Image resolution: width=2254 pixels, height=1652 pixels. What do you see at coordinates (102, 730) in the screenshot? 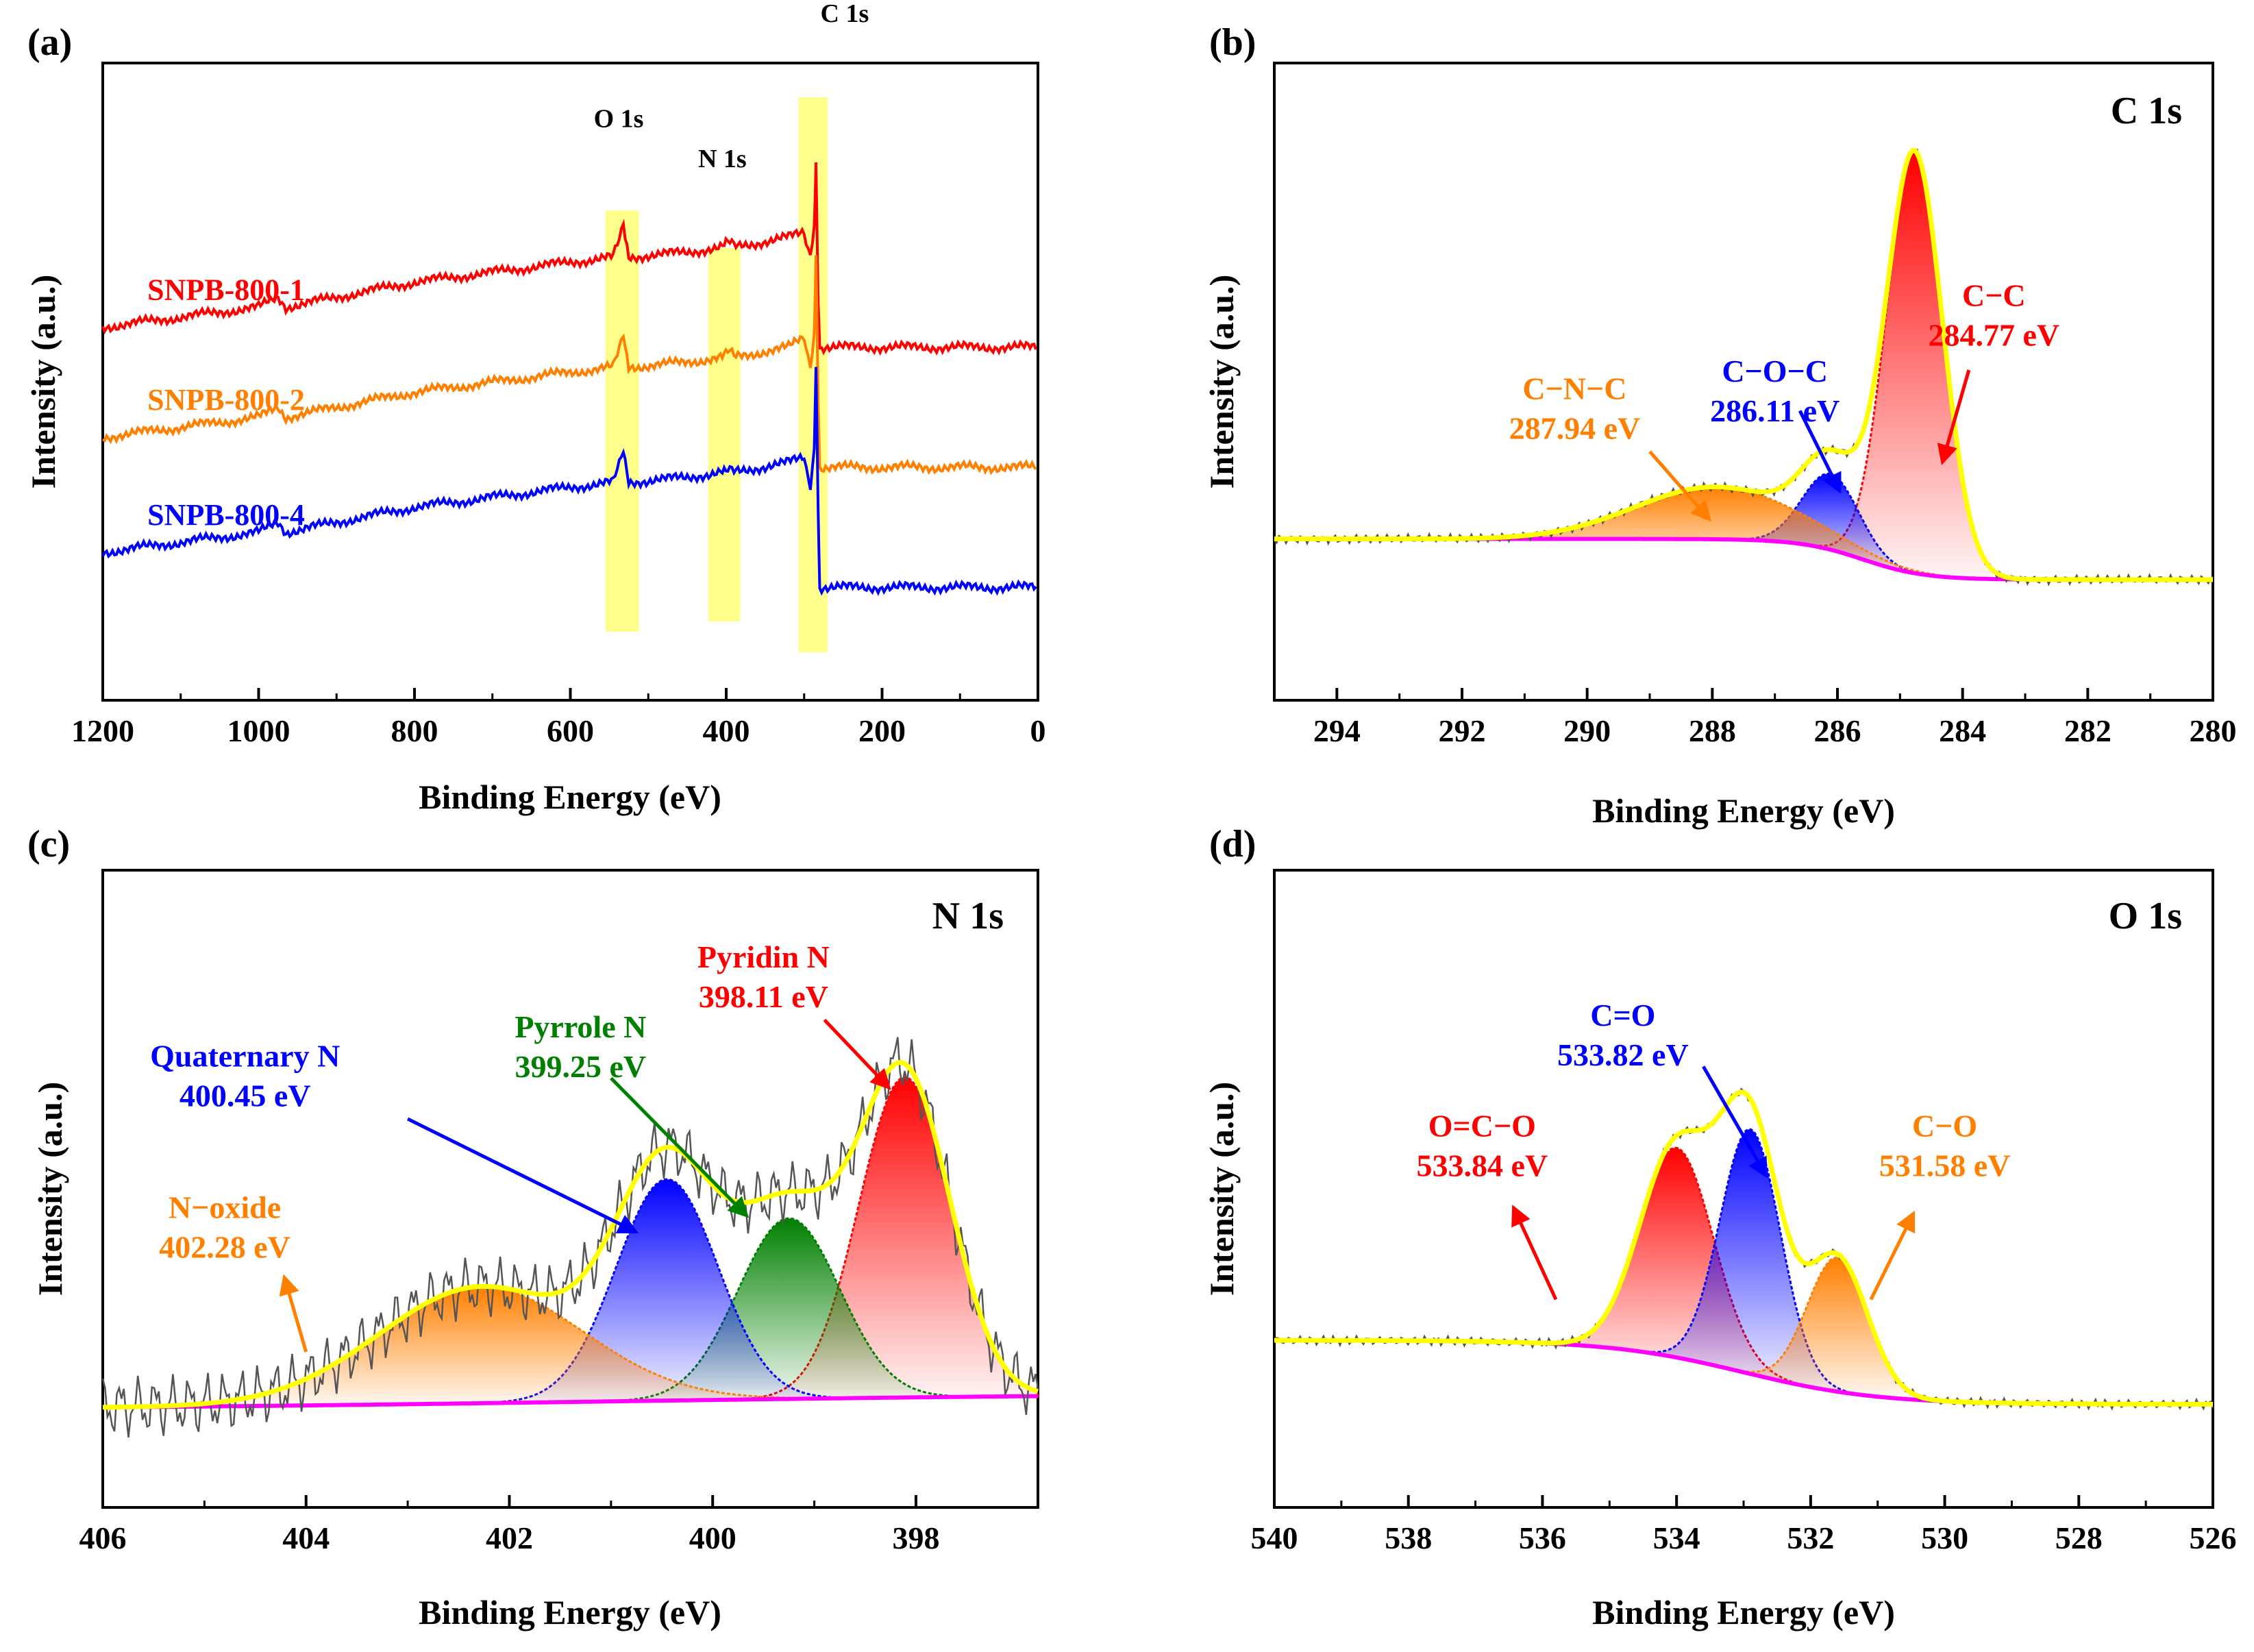
I see `x-tick-label: 1200` at bounding box center [102, 730].